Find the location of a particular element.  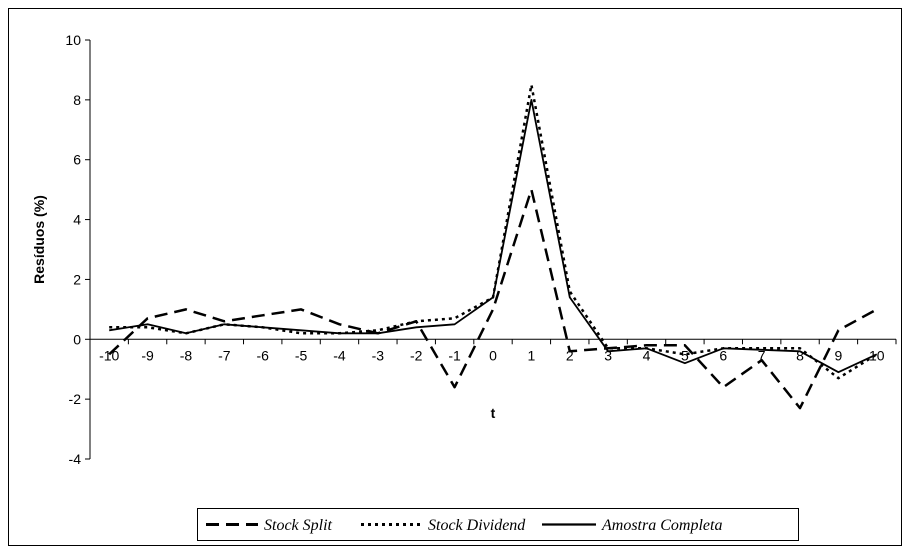

x-tick-label: 3 is located at coordinates (608, 355).